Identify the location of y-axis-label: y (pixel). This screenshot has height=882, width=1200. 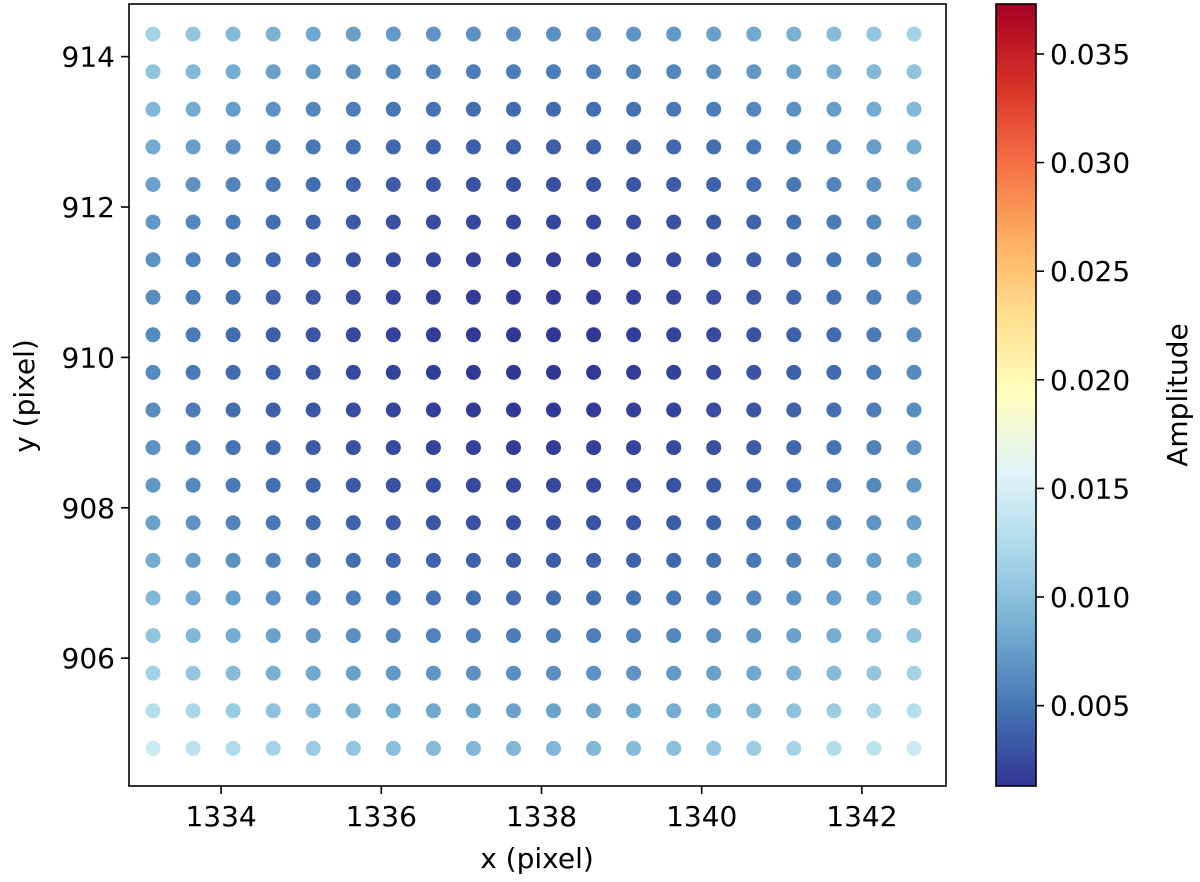
(24, 396).